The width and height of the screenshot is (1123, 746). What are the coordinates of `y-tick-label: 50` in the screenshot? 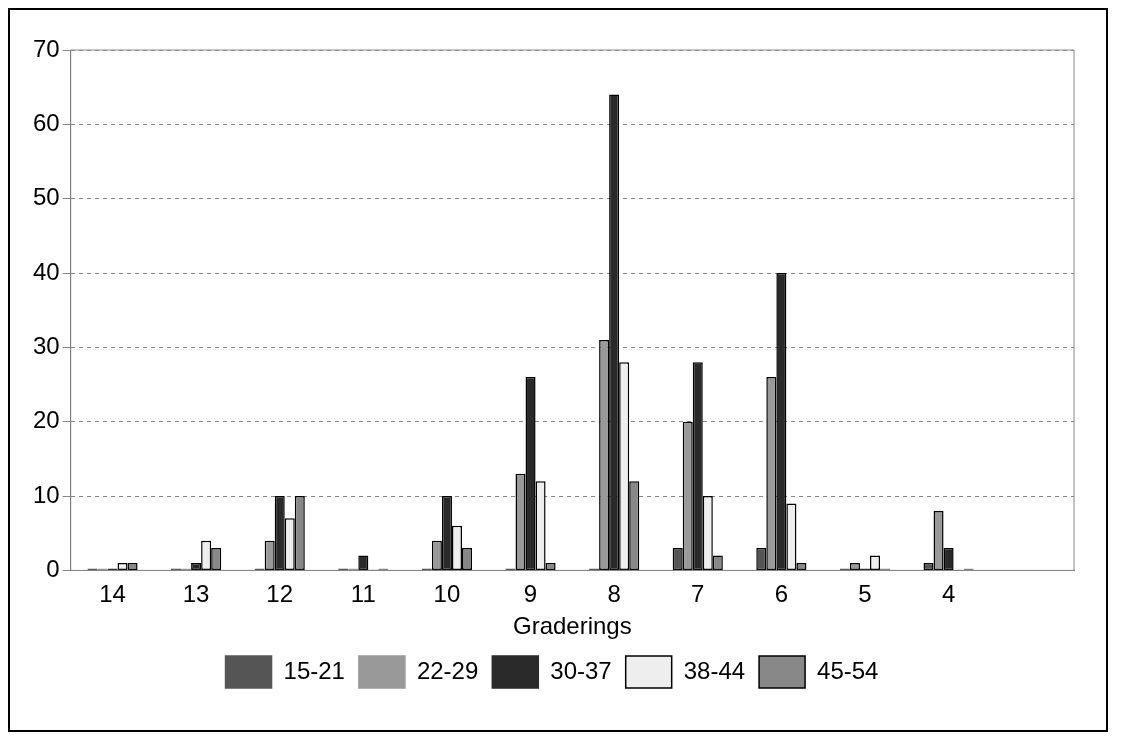 It's located at (46, 197).